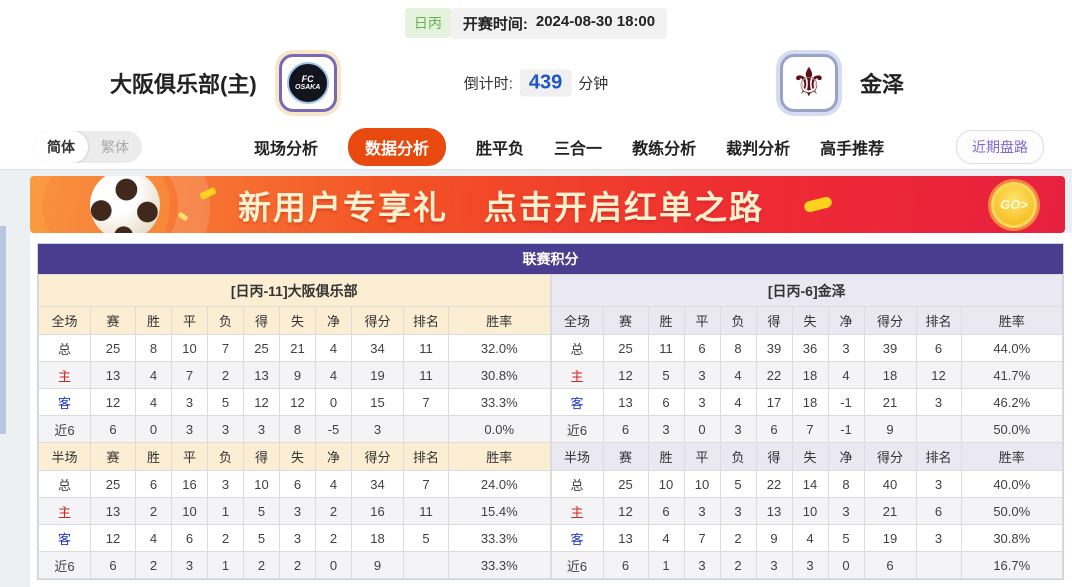 This screenshot has height=587, width=1072. What do you see at coordinates (806, 538) in the screenshot?
I see `table-row: 客 13 4 7 2 9 4 5 19 3 30.8%` at bounding box center [806, 538].